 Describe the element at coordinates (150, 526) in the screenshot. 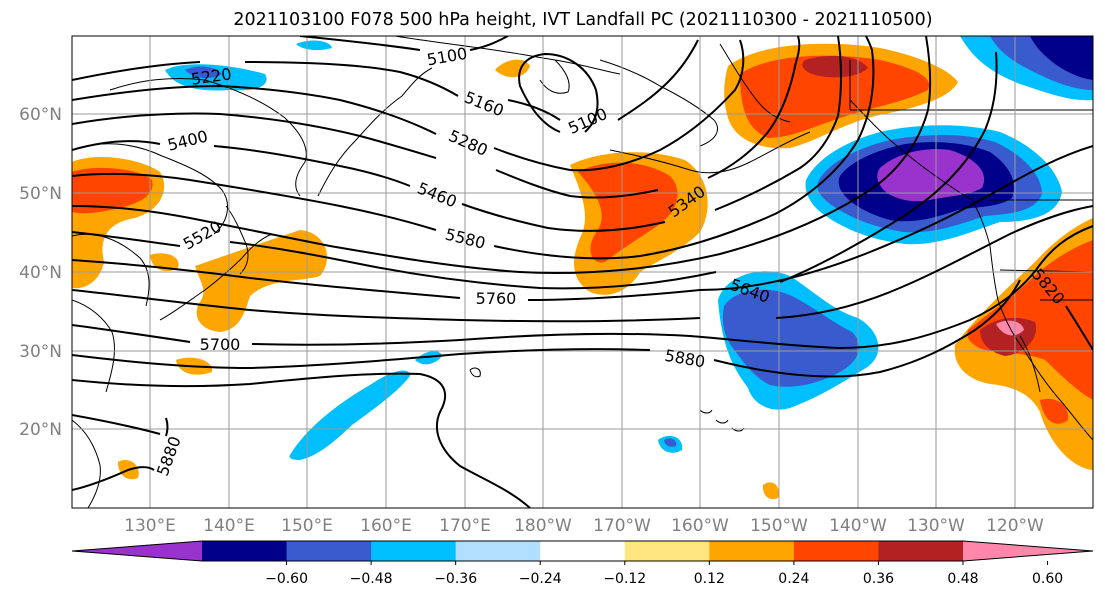

I see `lon-tick-label: 130°E` at that location.